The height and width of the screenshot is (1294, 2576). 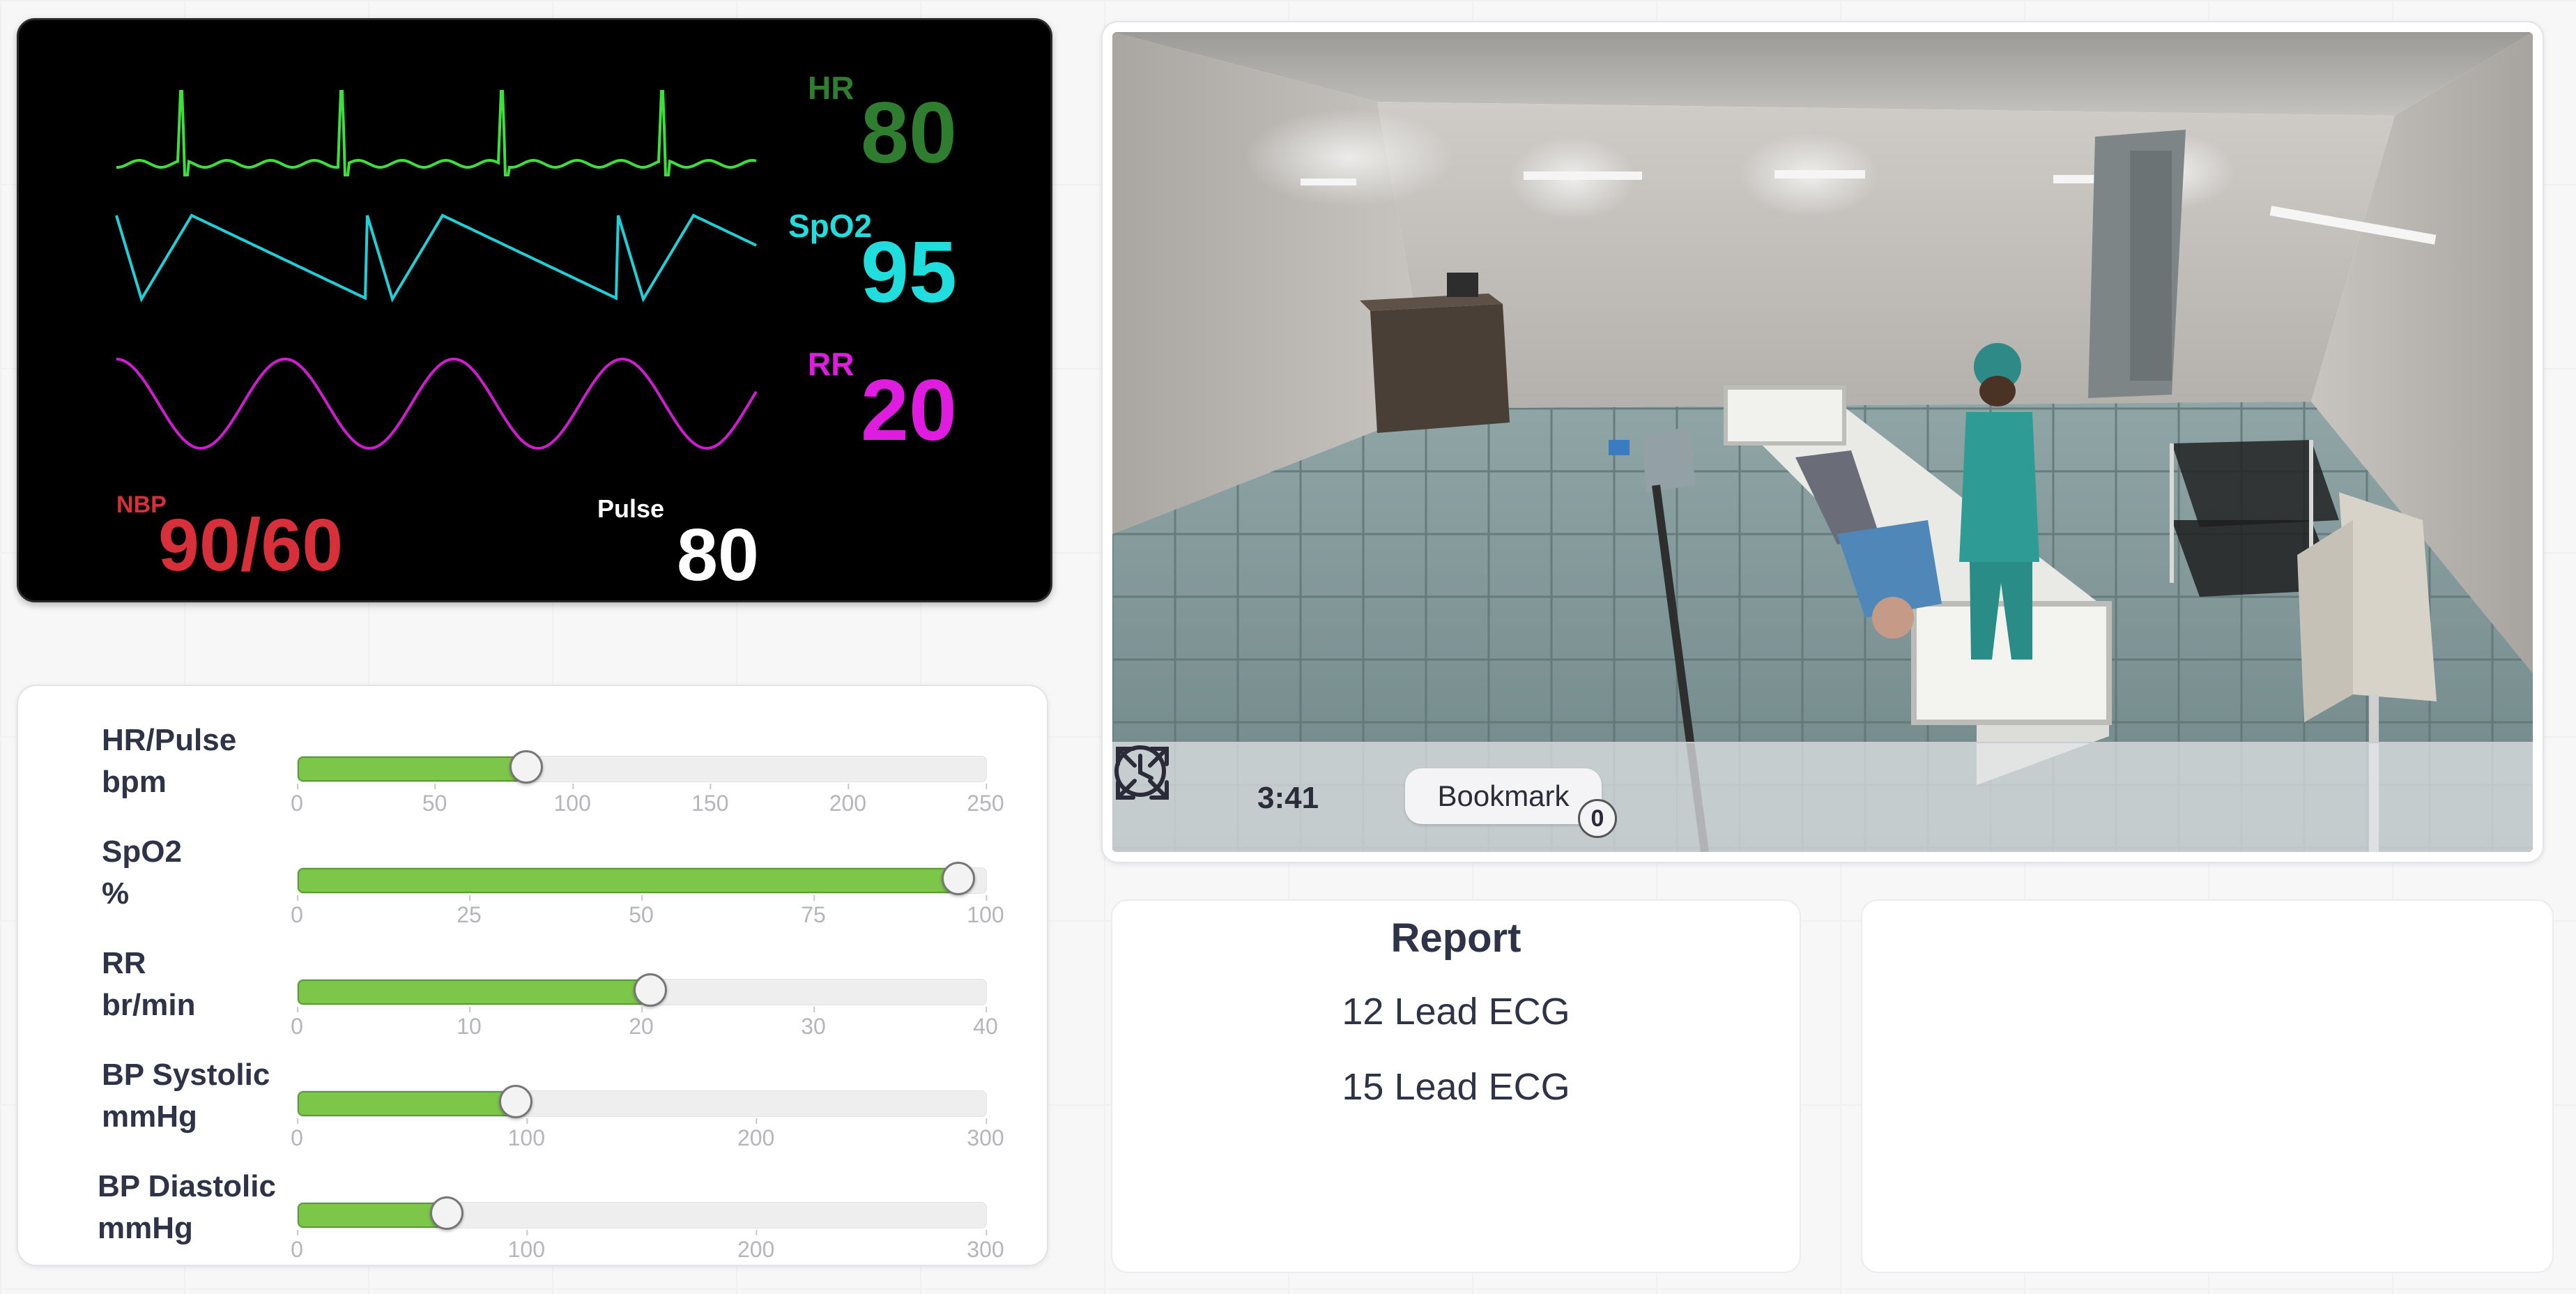 I want to click on tick-label: 250, so click(x=986, y=800).